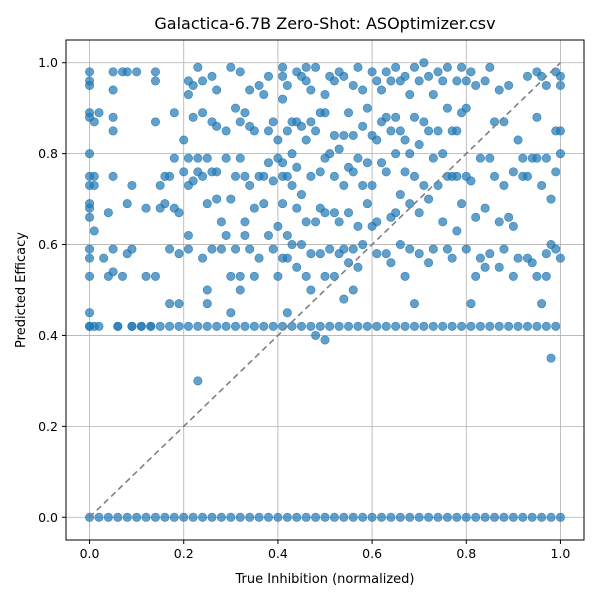 Image resolution: width=600 pixels, height=600 pixels. Describe the element at coordinates (48, 517) in the screenshot. I see `y-tick-label: 0.0` at that location.